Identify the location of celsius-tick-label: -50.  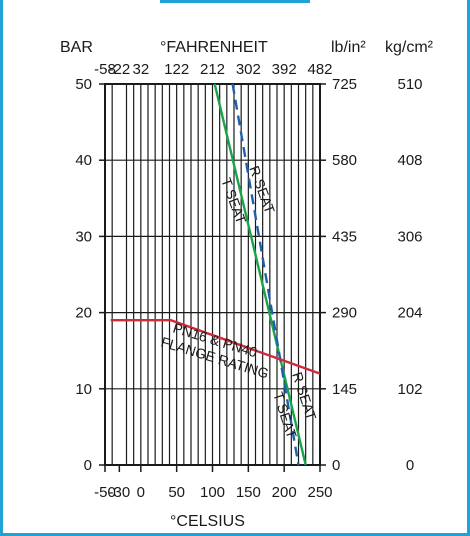
(105, 492).